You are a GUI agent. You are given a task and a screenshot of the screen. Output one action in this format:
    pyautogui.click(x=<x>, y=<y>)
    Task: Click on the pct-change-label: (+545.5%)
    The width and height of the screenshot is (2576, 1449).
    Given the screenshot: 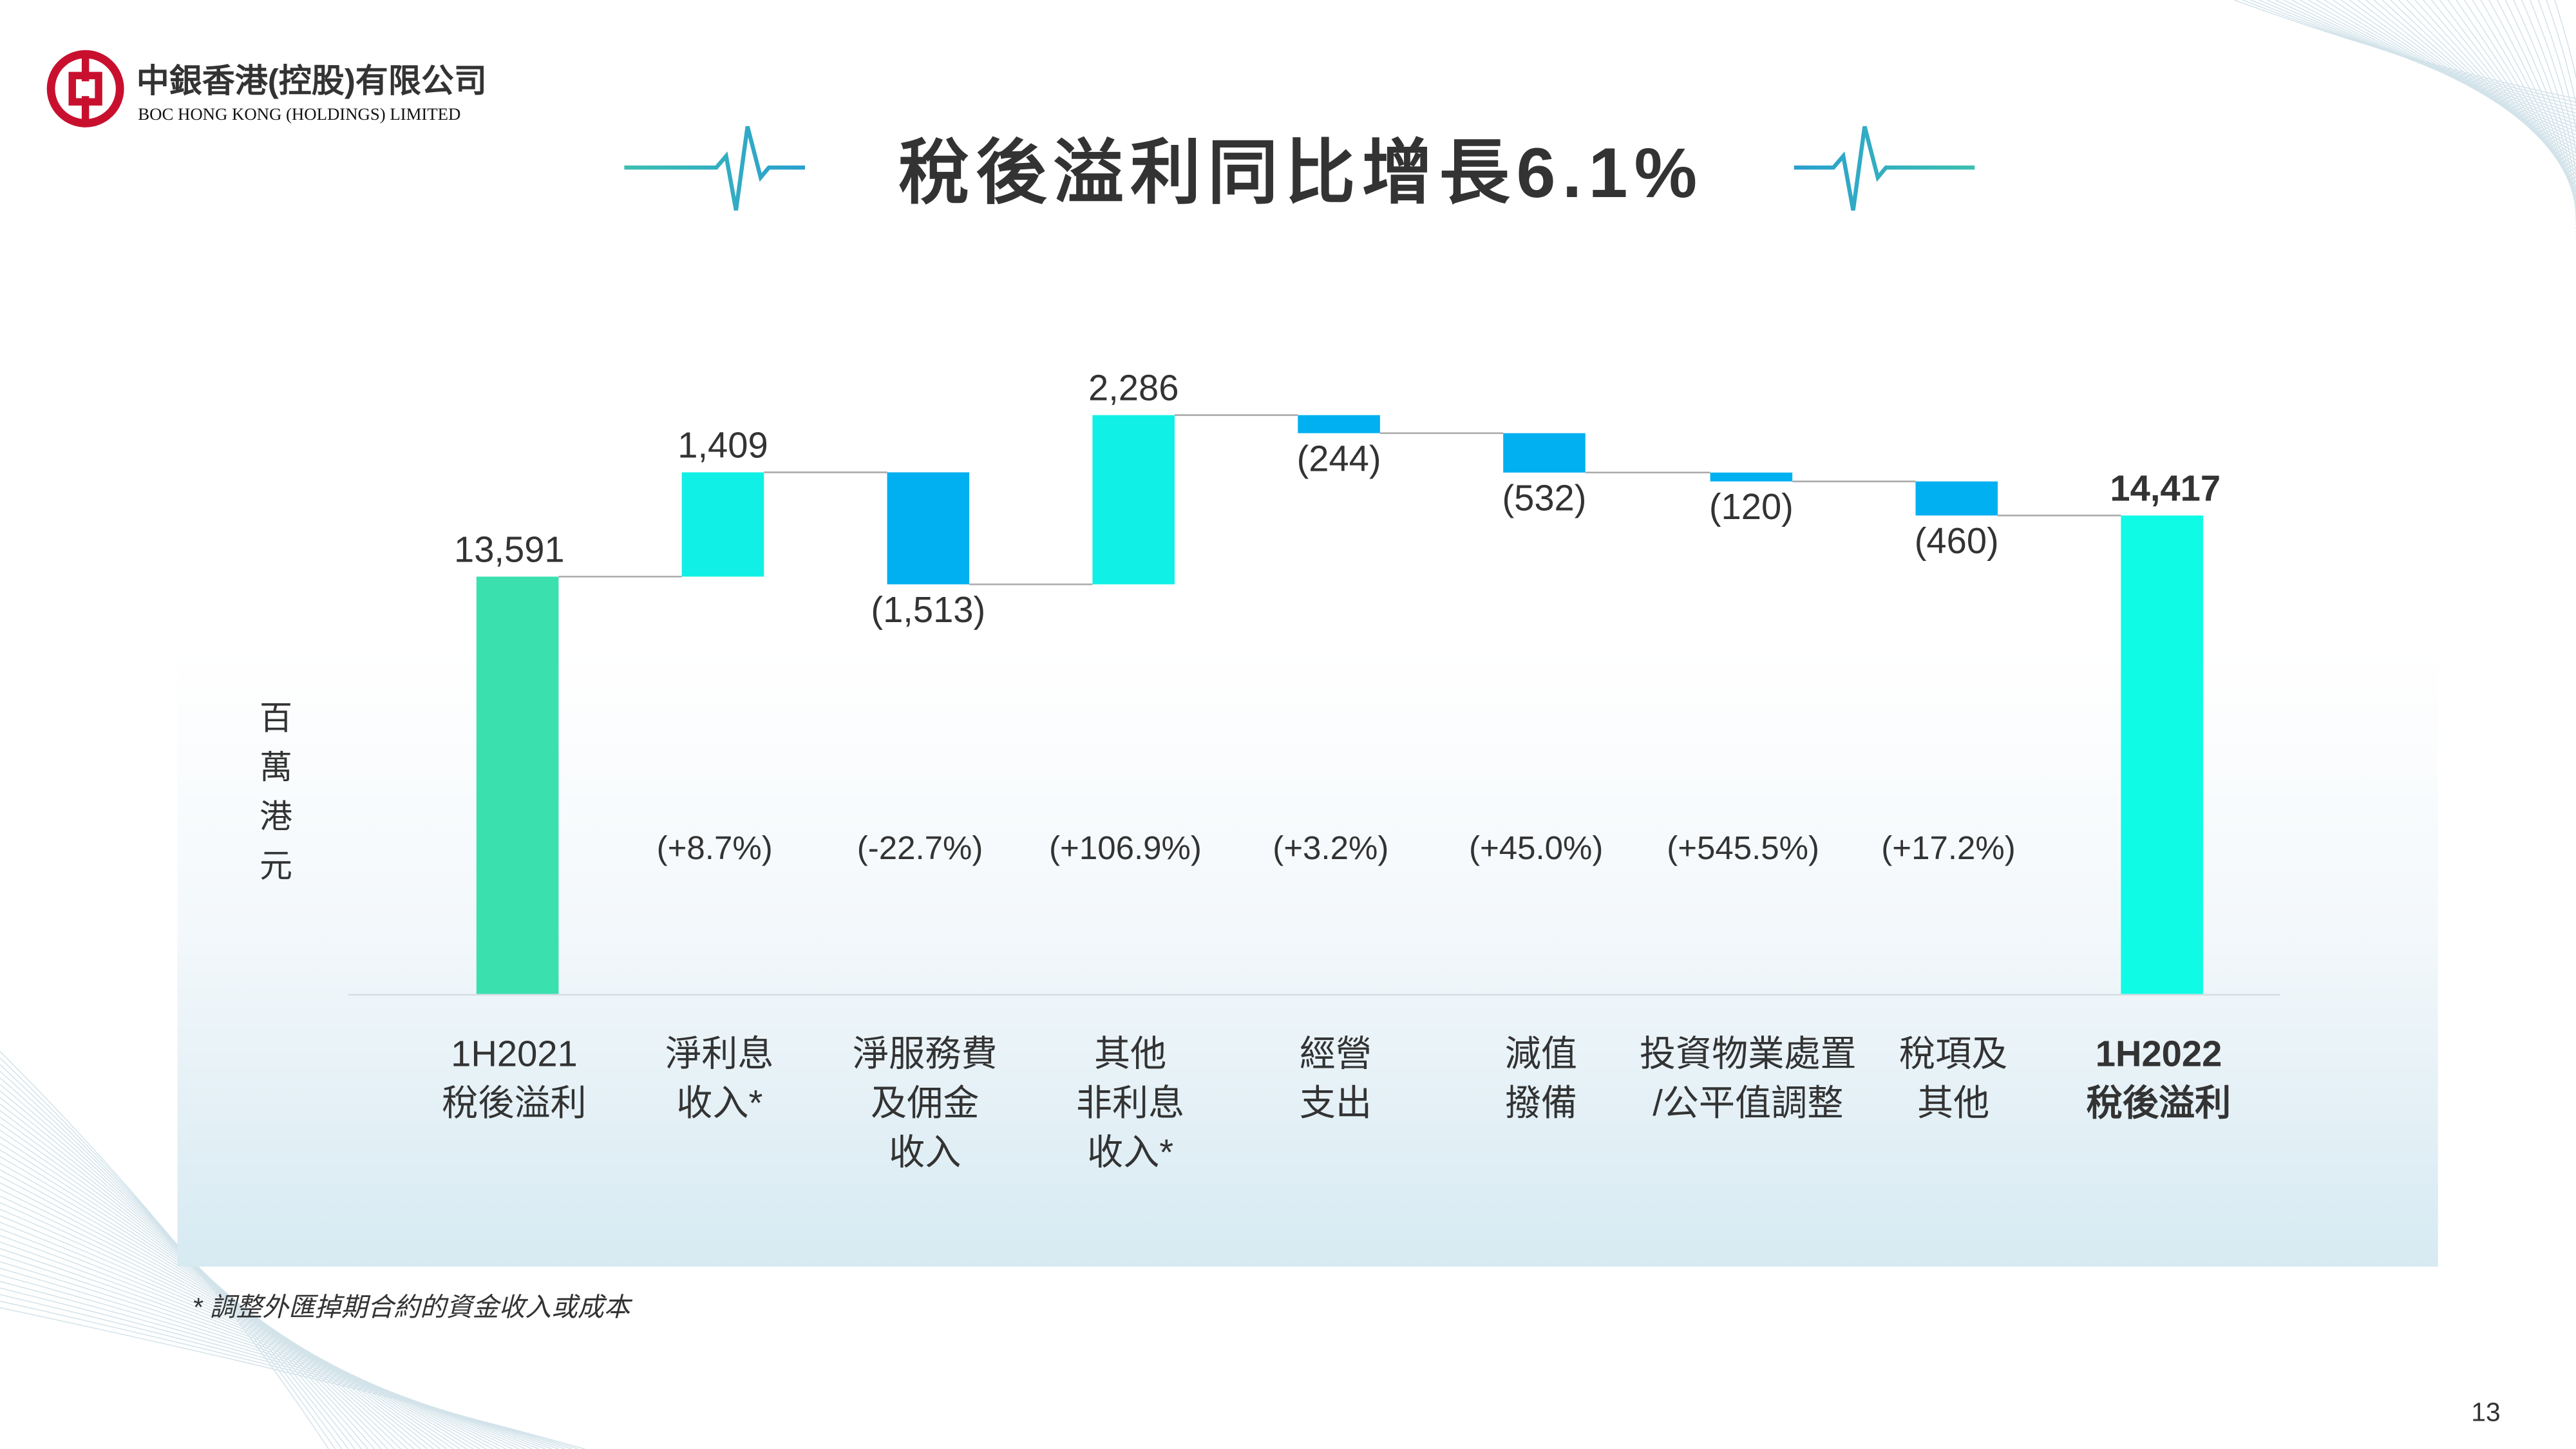 What is the action you would take?
    pyautogui.click(x=1743, y=847)
    